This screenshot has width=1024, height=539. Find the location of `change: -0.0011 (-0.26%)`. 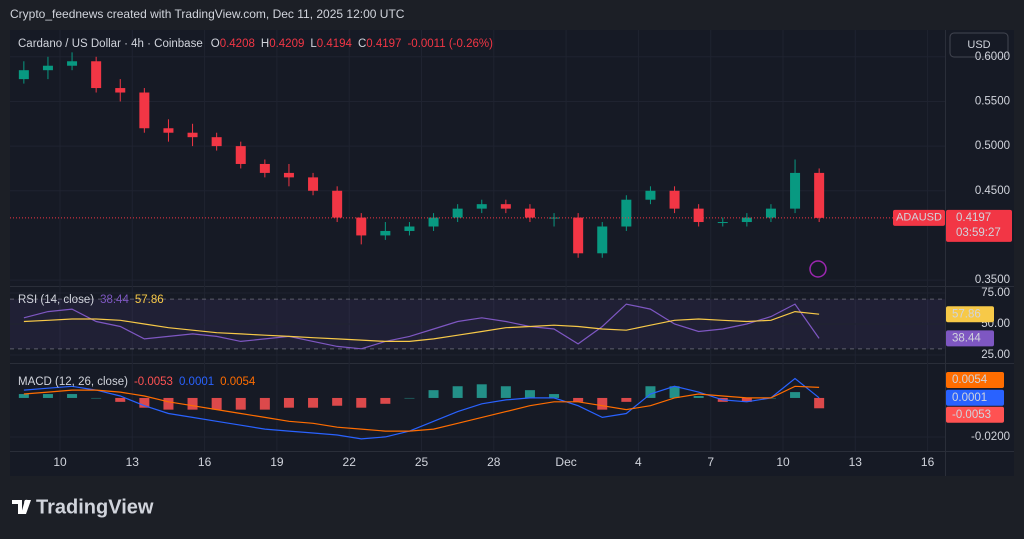

change: -0.0011 (-0.26%) is located at coordinates (450, 44).